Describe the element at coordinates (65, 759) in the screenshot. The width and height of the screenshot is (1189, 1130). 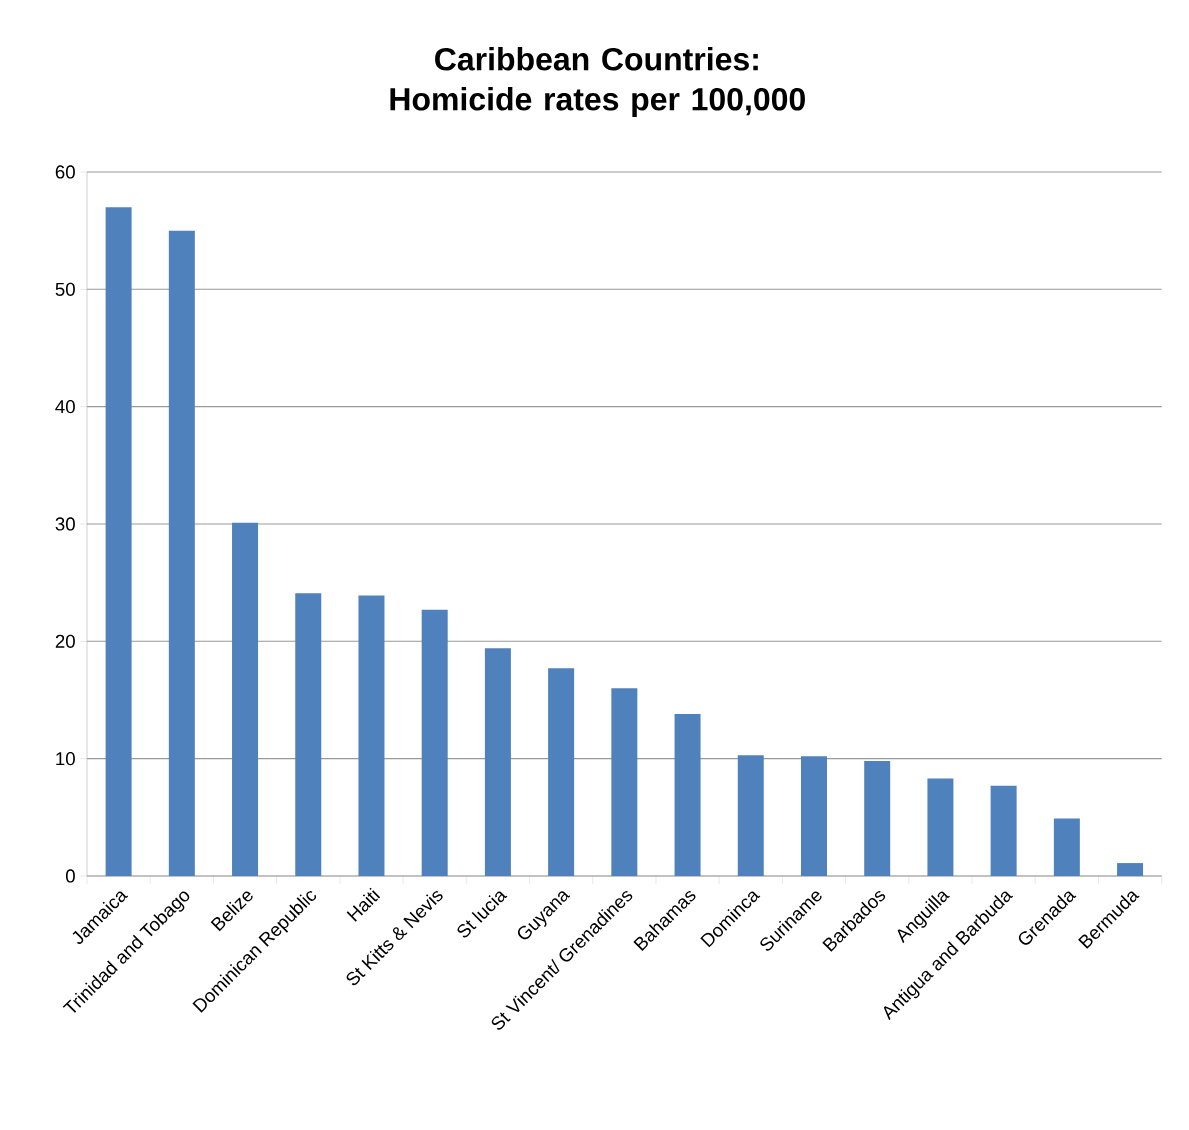
I see `y-tick-label: 10` at that location.